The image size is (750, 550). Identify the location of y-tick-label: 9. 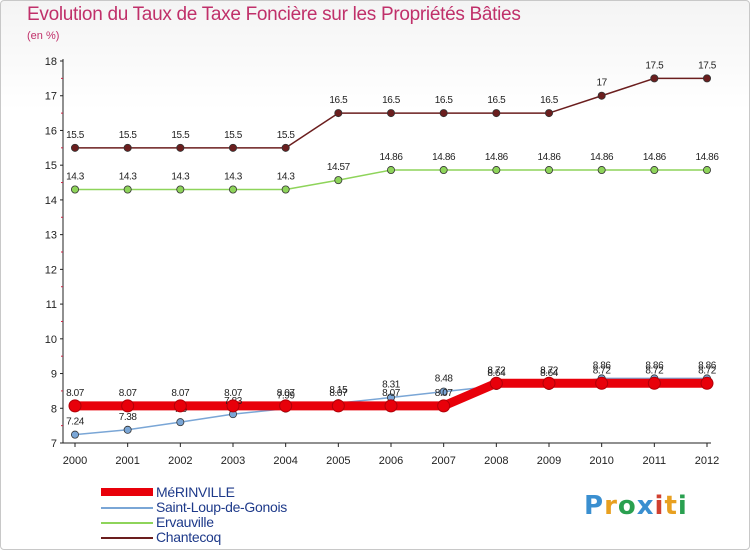
(54, 375).